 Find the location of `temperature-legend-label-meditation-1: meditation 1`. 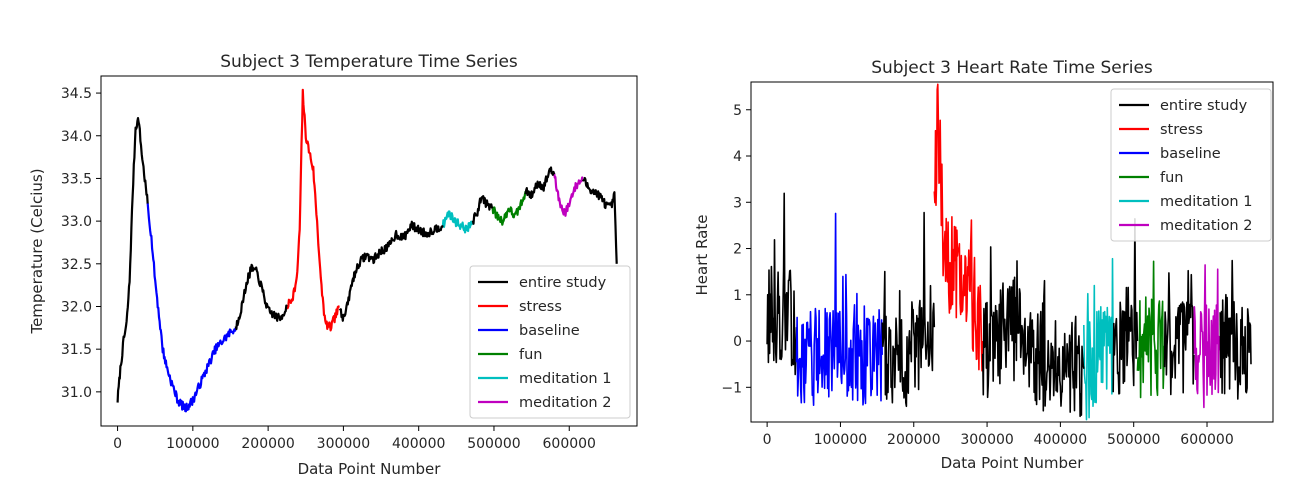

temperature-legend-label-meditation-1: meditation 1 is located at coordinates (565, 379).